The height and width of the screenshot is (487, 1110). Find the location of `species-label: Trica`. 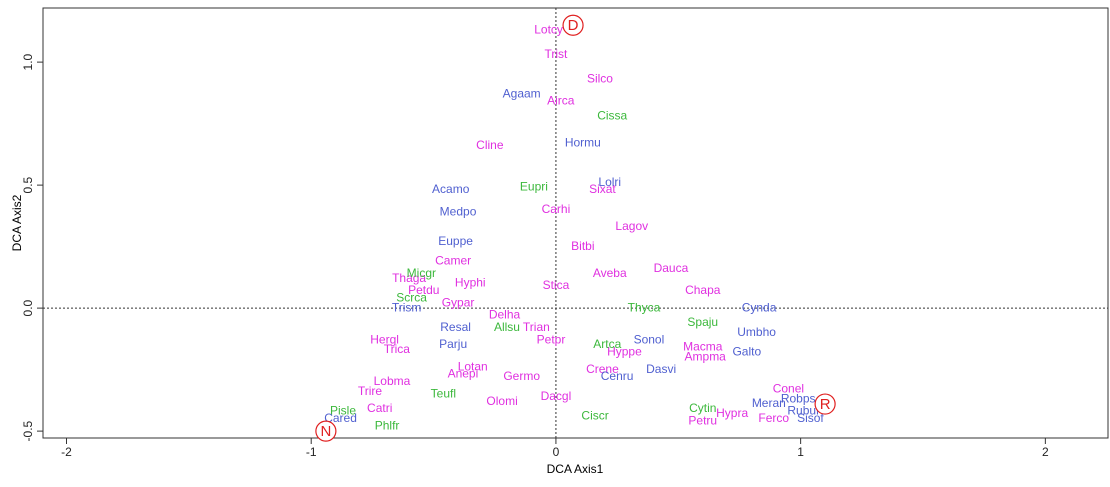

species-label: Trica is located at coordinates (397, 349).